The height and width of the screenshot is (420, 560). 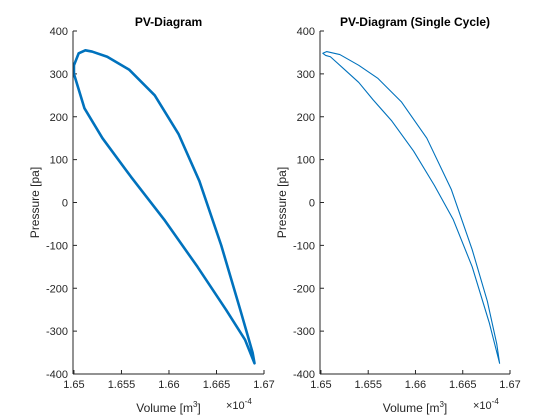 What do you see at coordinates (57, 289) in the screenshot?
I see `left-y-tick-label: -200` at bounding box center [57, 289].